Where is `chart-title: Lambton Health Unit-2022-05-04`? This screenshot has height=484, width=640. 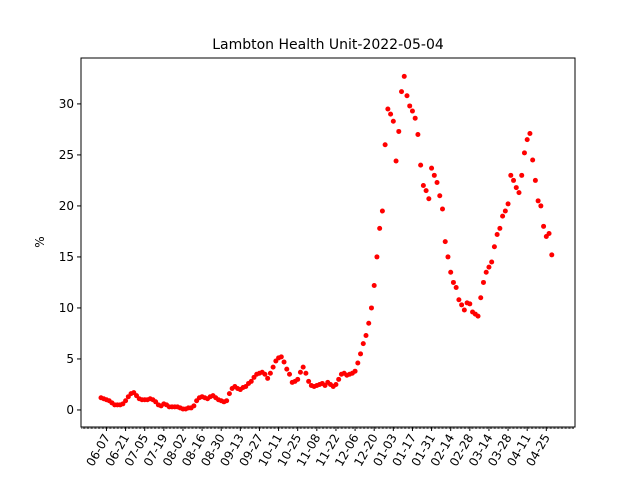
chart-title: Lambton Health Unit-2022-05-04 is located at coordinates (328, 45).